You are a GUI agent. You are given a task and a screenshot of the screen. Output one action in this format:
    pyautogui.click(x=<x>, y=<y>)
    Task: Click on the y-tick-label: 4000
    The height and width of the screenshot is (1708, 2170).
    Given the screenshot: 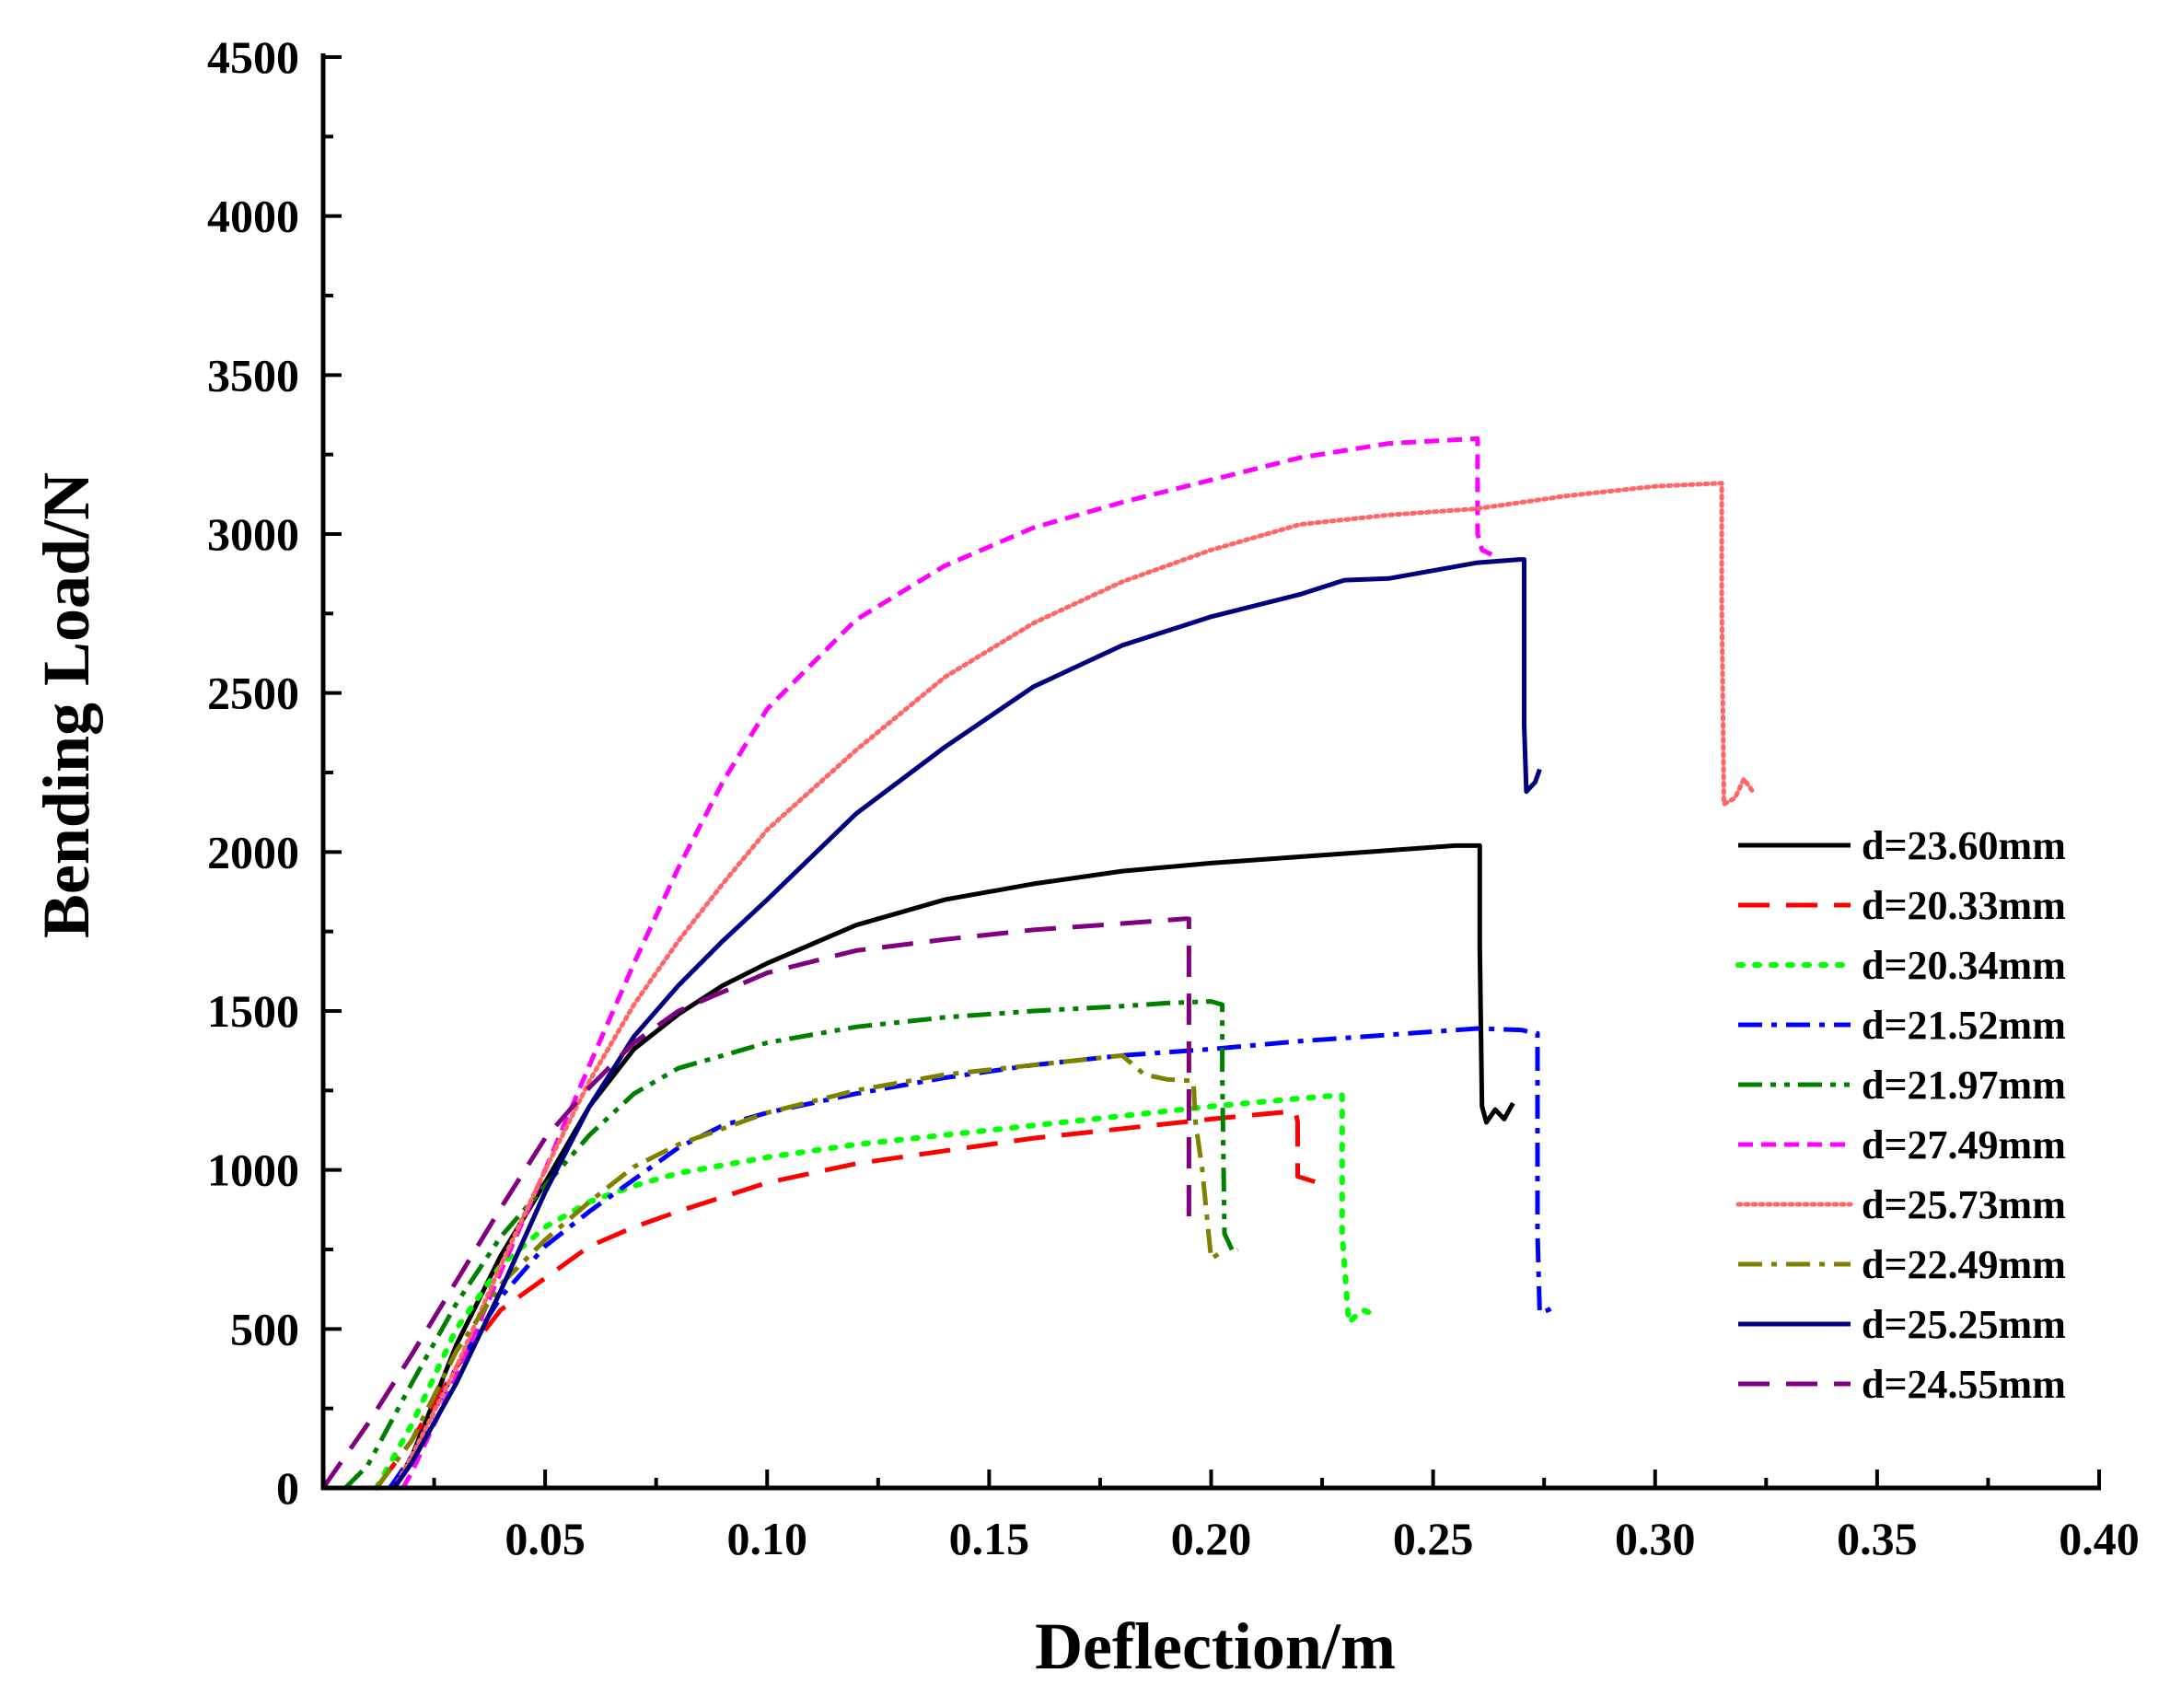 What is the action you would take?
    pyautogui.click(x=253, y=217)
    